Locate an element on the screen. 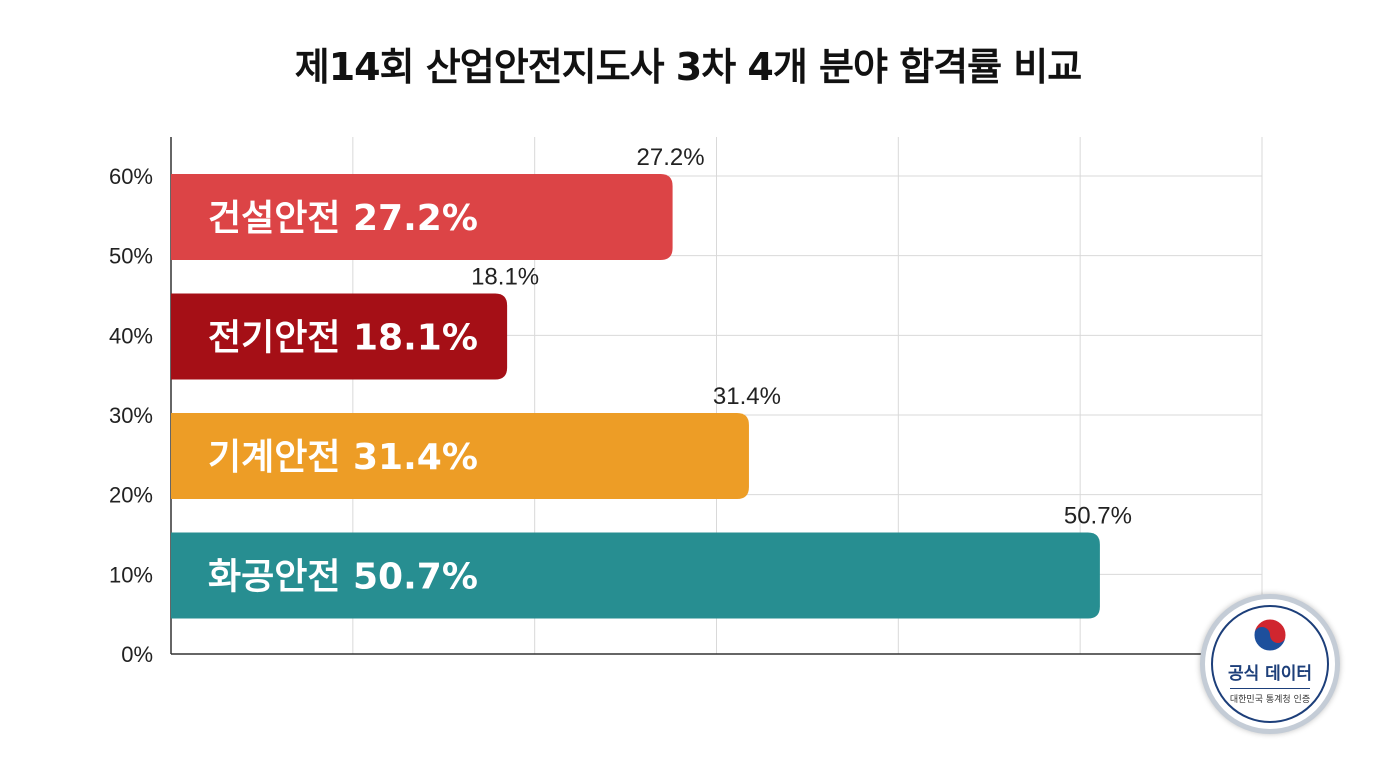  bar-label: 전기안전 18.1% is located at coordinates (343, 338).